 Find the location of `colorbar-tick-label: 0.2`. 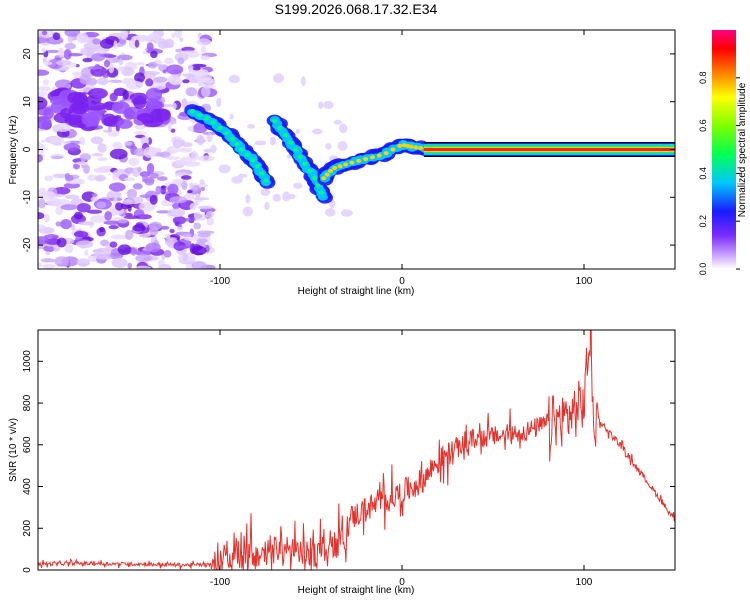

colorbar-tick-label: 0.2 is located at coordinates (703, 221).